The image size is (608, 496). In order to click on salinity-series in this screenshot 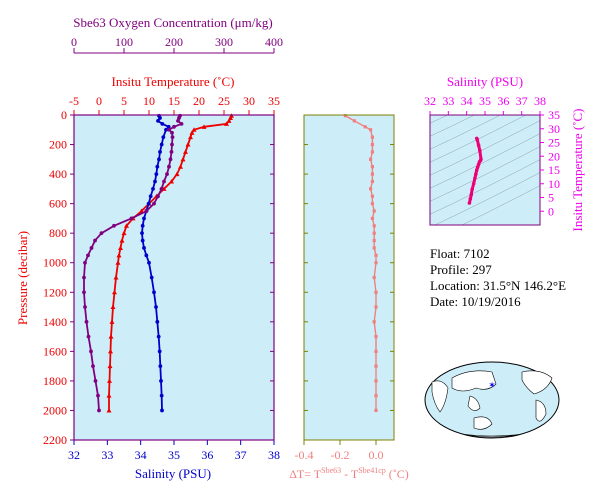, I will do `click(155, 263)`.